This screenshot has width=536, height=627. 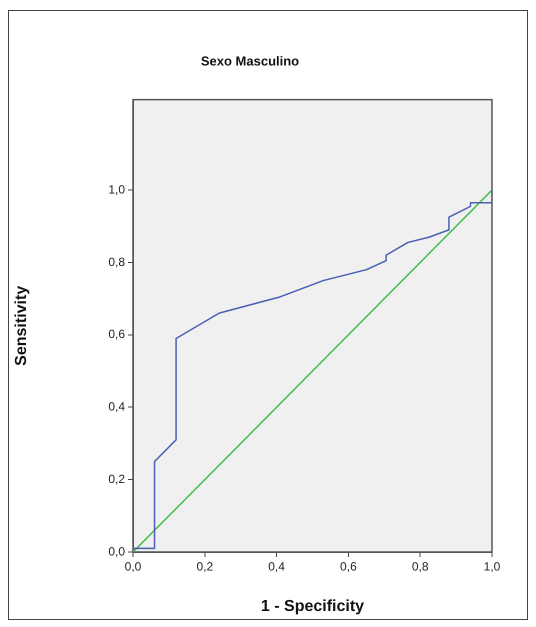 What do you see at coordinates (117, 407) in the screenshot?
I see `y-tick-label: 0,4` at bounding box center [117, 407].